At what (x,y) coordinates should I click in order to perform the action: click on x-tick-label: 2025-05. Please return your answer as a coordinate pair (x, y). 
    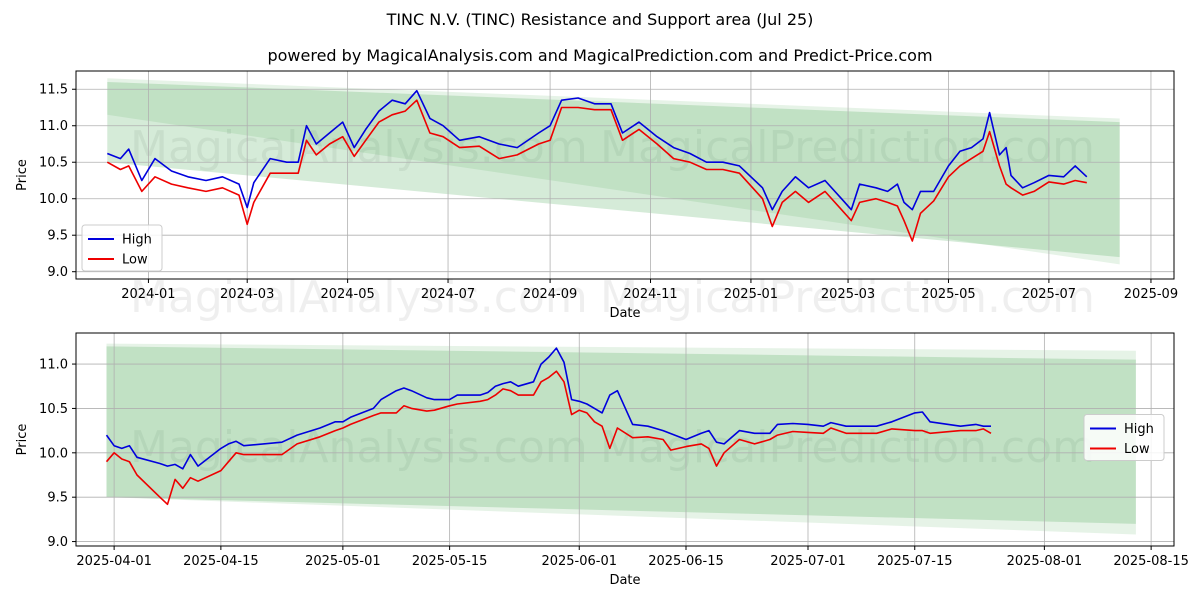
    Looking at the image, I should click on (948, 294).